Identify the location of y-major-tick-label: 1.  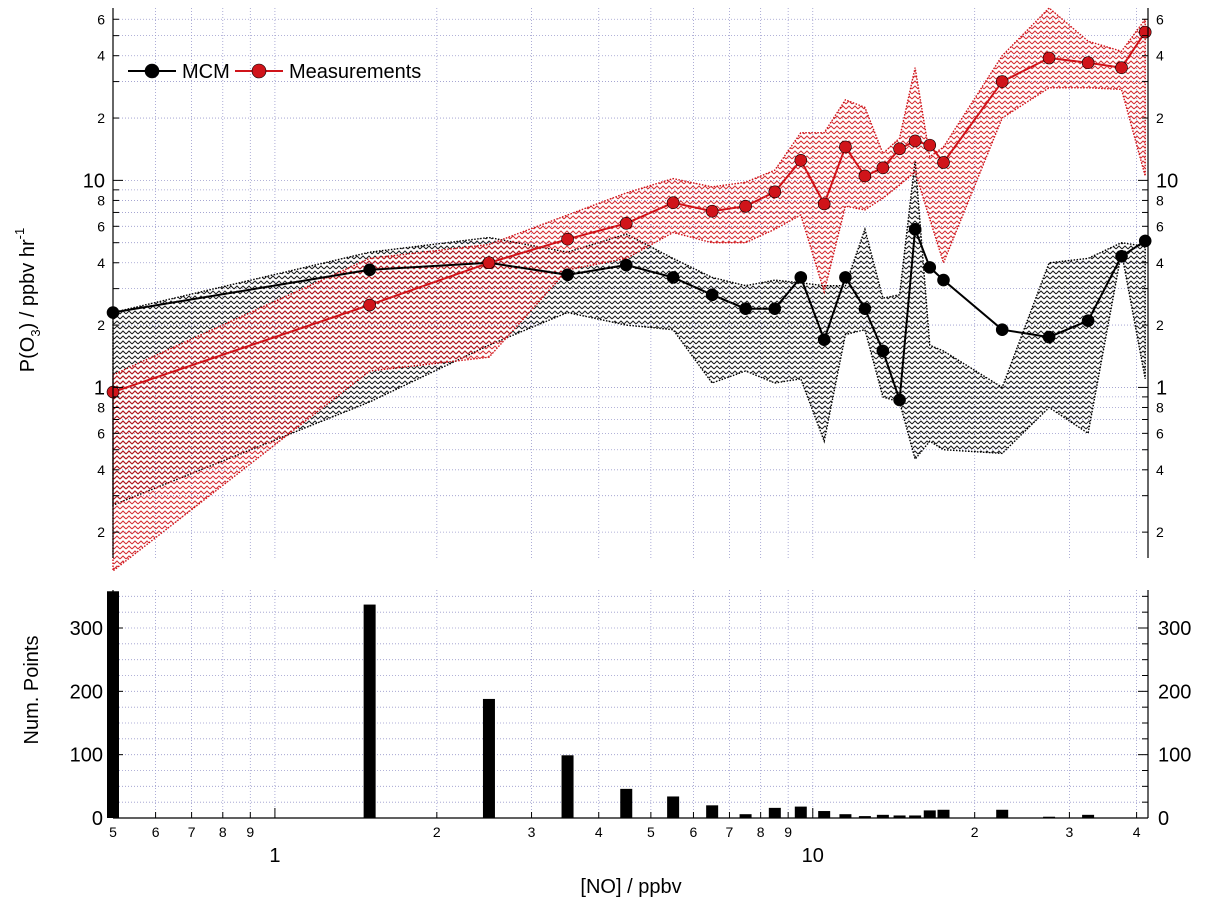
(99, 388).